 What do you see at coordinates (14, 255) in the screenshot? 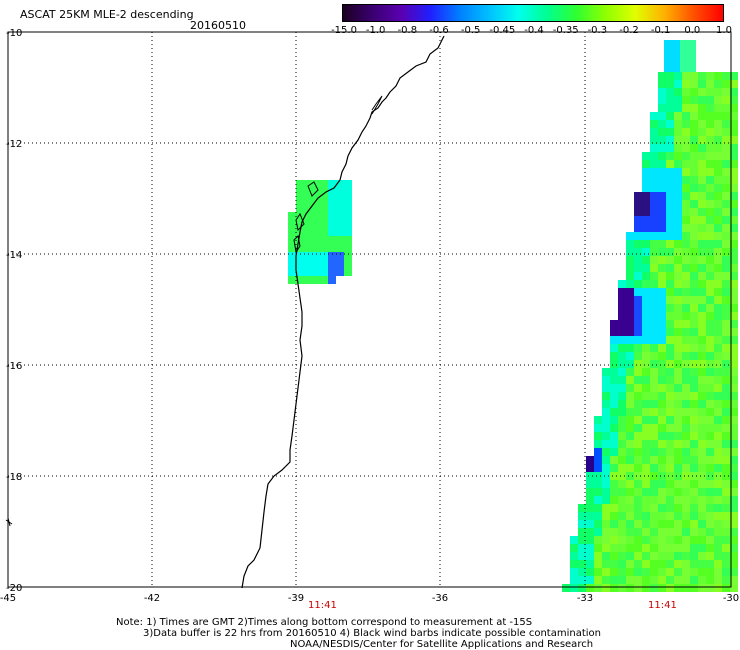
I see `y-tick-label: -14` at bounding box center [14, 255].